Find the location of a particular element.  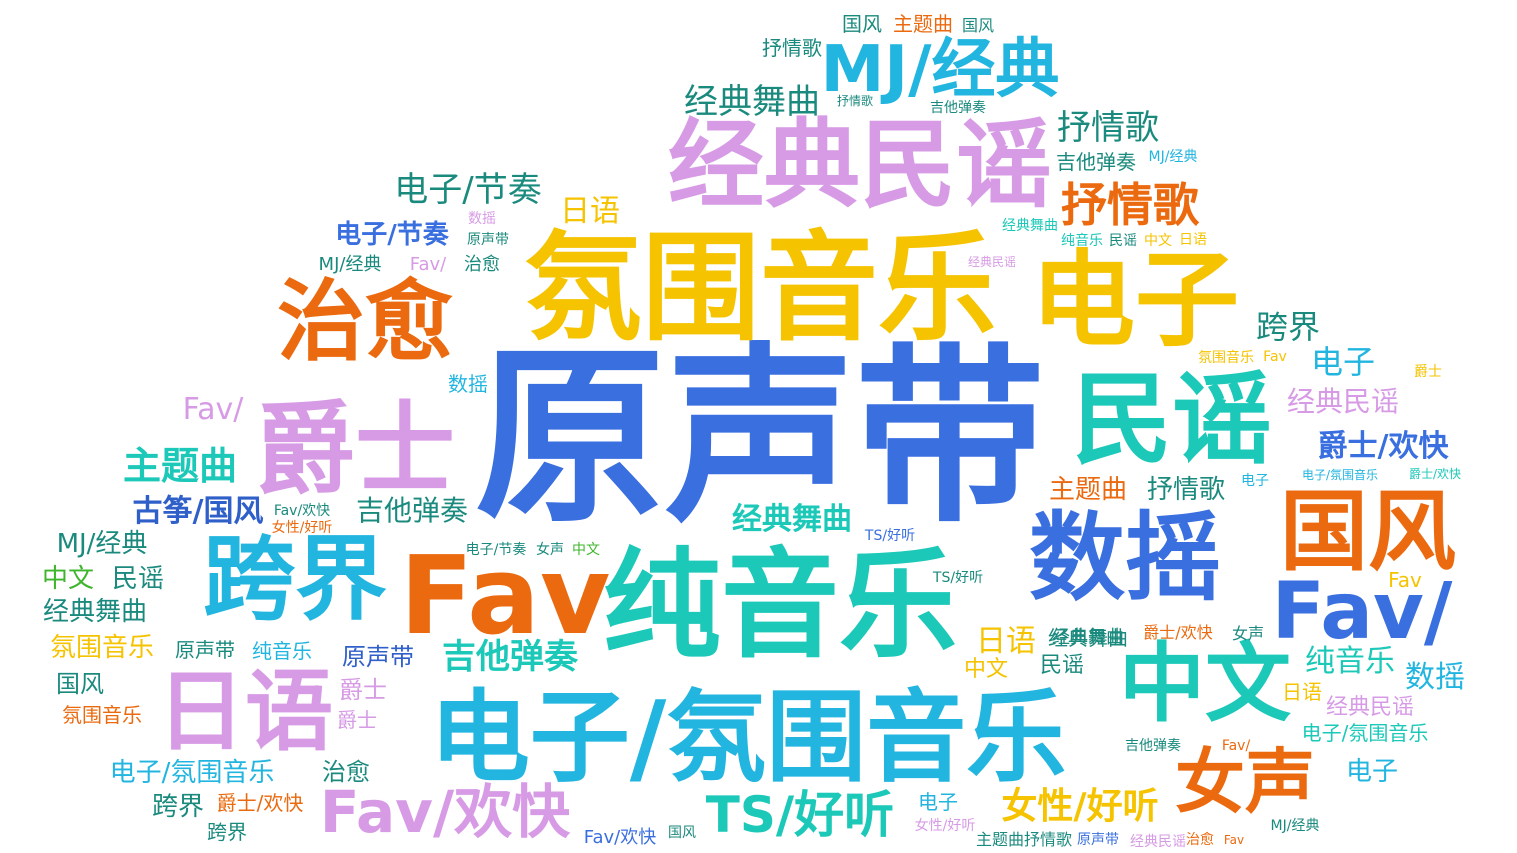

word: 古筝/国风 is located at coordinates (198, 511).